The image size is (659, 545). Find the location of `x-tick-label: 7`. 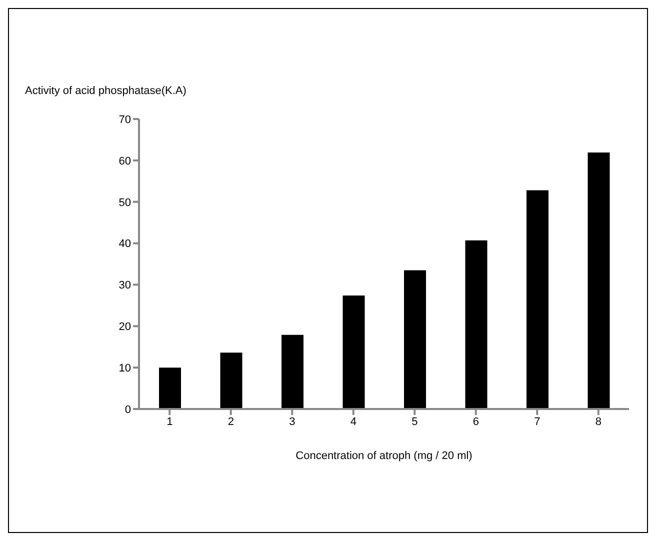

x-tick-label: 7 is located at coordinates (537, 422).